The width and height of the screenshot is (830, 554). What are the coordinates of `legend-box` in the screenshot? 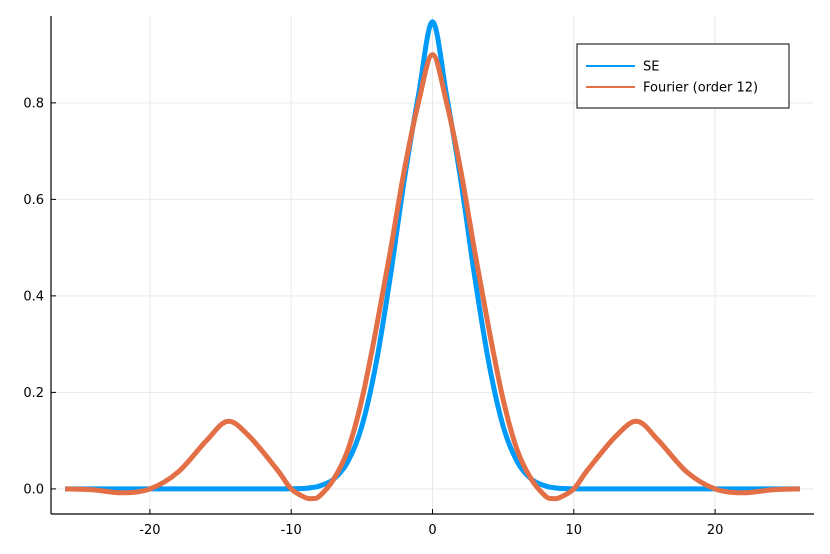 It's located at (683, 76).